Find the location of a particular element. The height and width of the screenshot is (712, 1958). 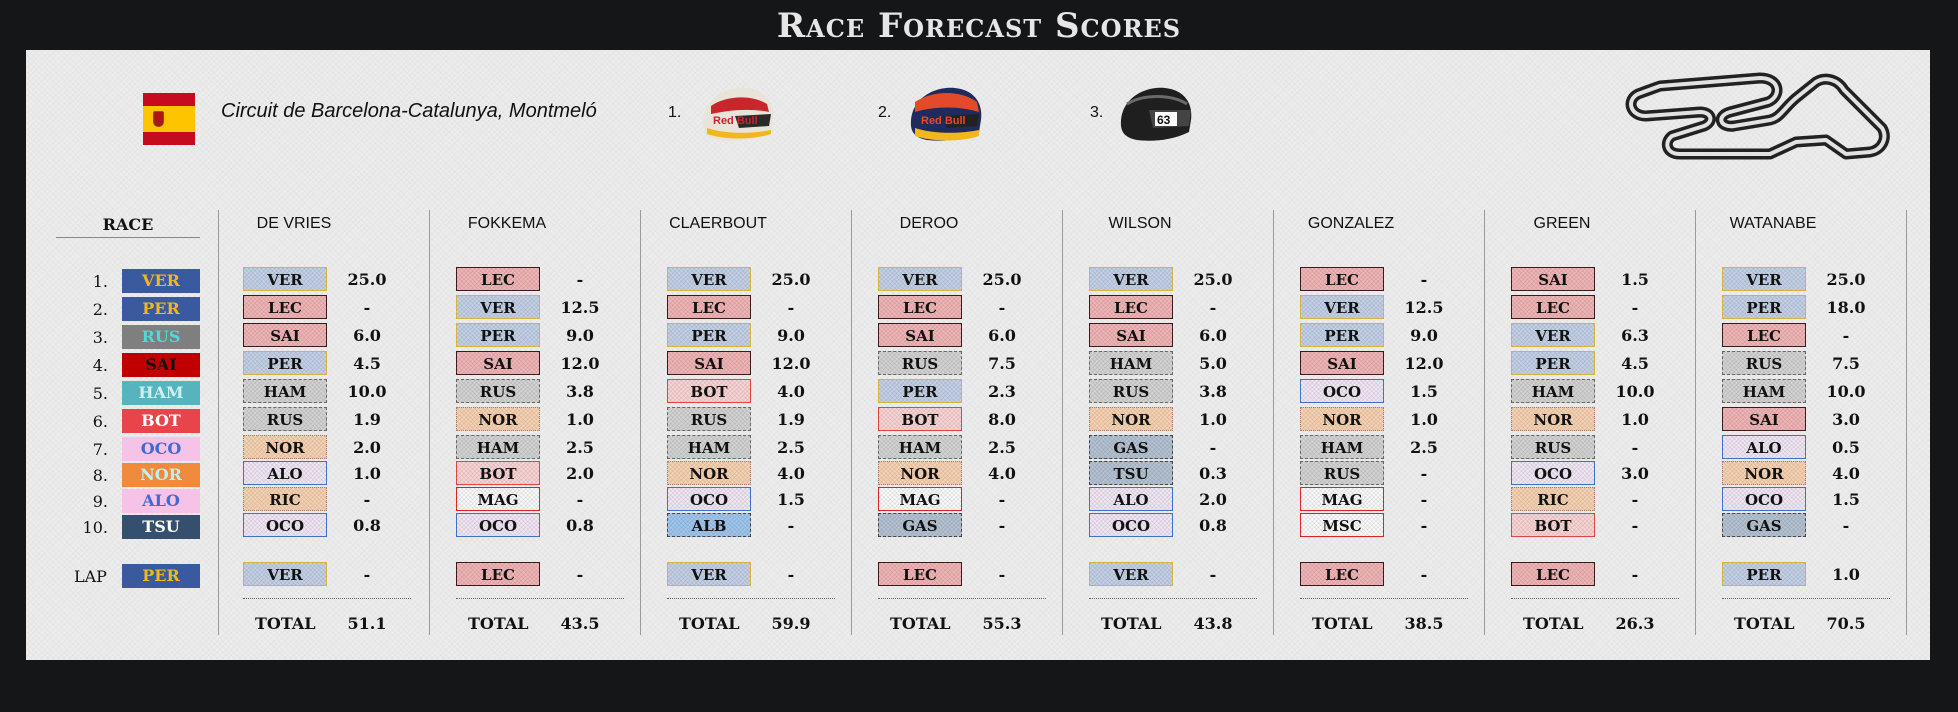

player-name: FOKKEMA is located at coordinates (507, 223).